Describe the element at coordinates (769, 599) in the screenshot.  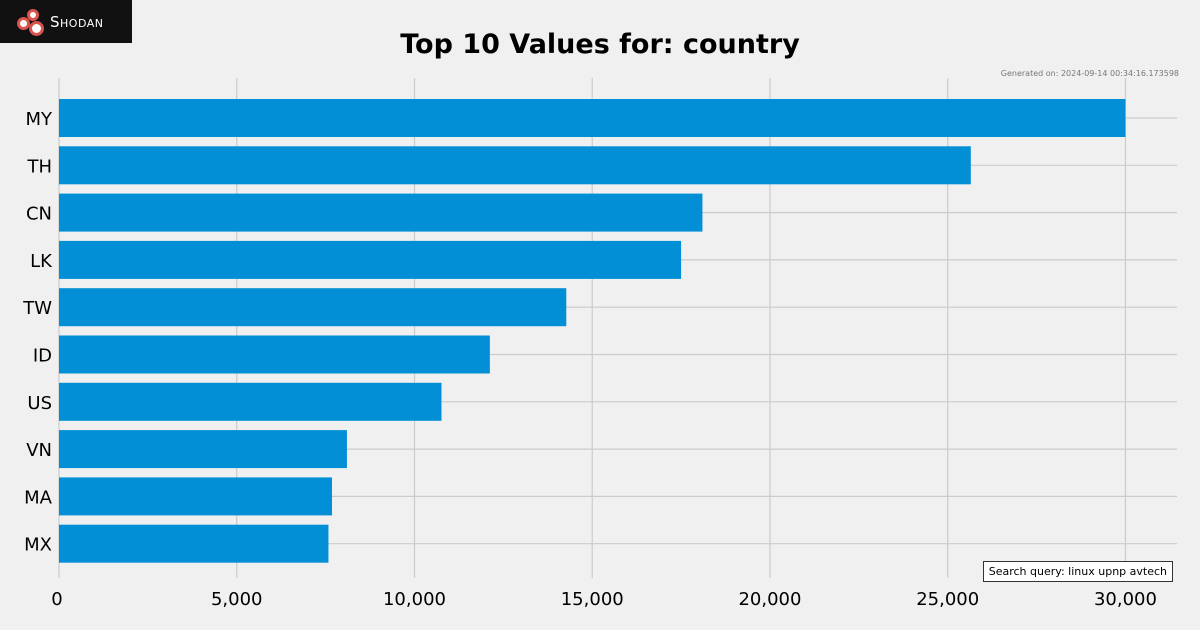
I see `x-tick-label: 20,000` at that location.